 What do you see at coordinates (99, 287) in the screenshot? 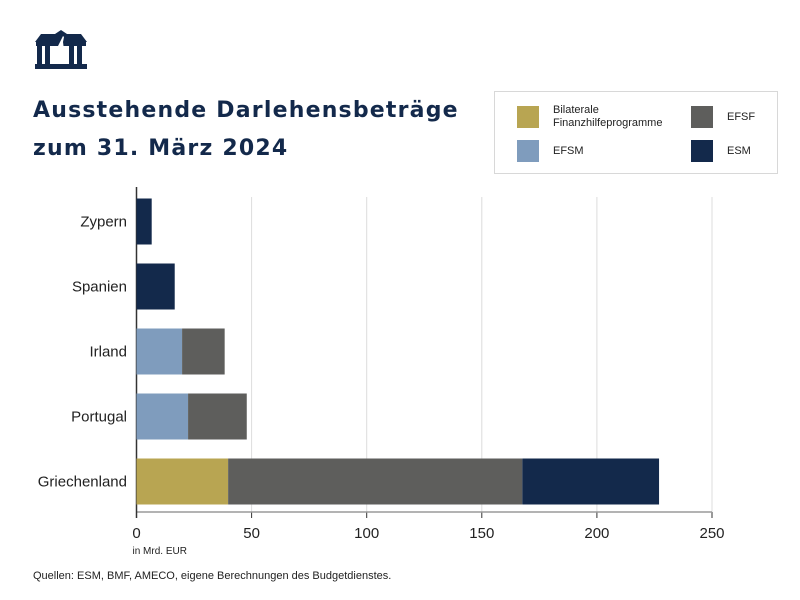
I see `category-label: Spanien` at bounding box center [99, 287].